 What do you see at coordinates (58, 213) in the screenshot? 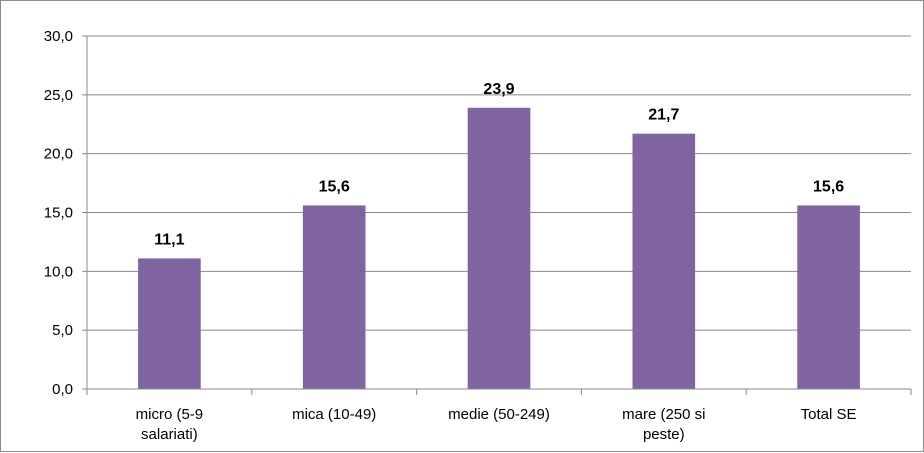
I see `y-tick-label: 15,0` at bounding box center [58, 213].